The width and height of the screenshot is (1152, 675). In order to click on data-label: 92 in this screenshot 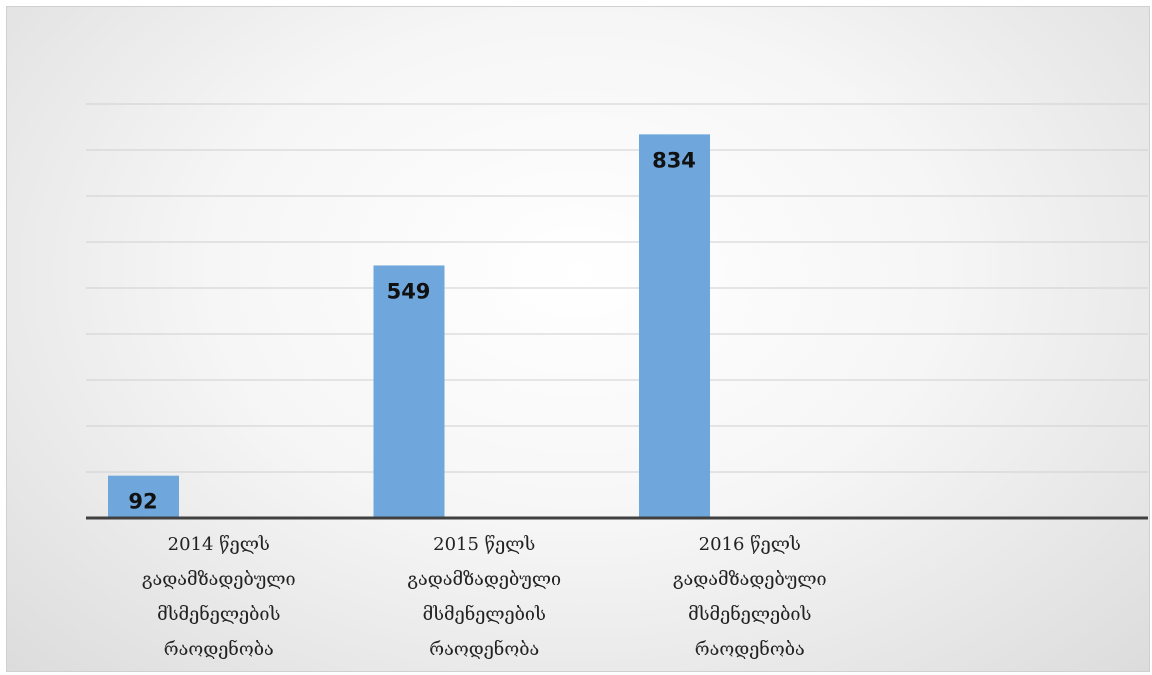, I will do `click(142, 502)`.